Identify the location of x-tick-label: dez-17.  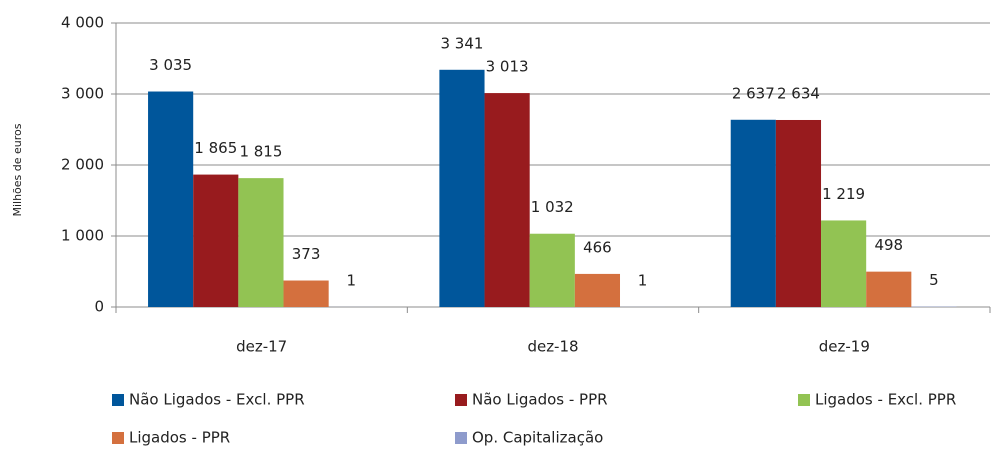
(261, 347).